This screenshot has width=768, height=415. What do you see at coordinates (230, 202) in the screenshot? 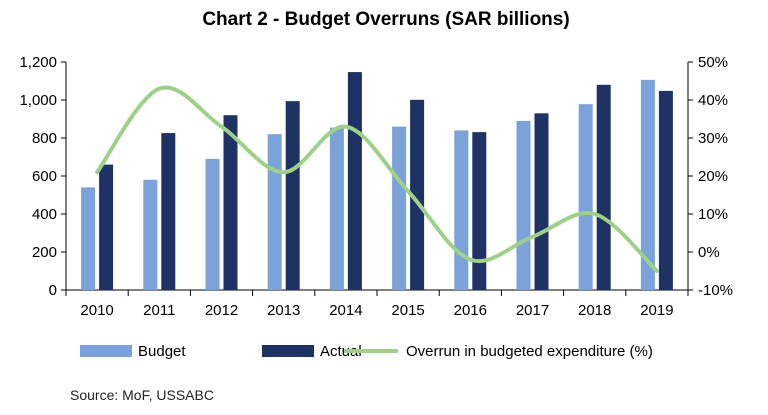
I see `bar-actual-2012` at bounding box center [230, 202].